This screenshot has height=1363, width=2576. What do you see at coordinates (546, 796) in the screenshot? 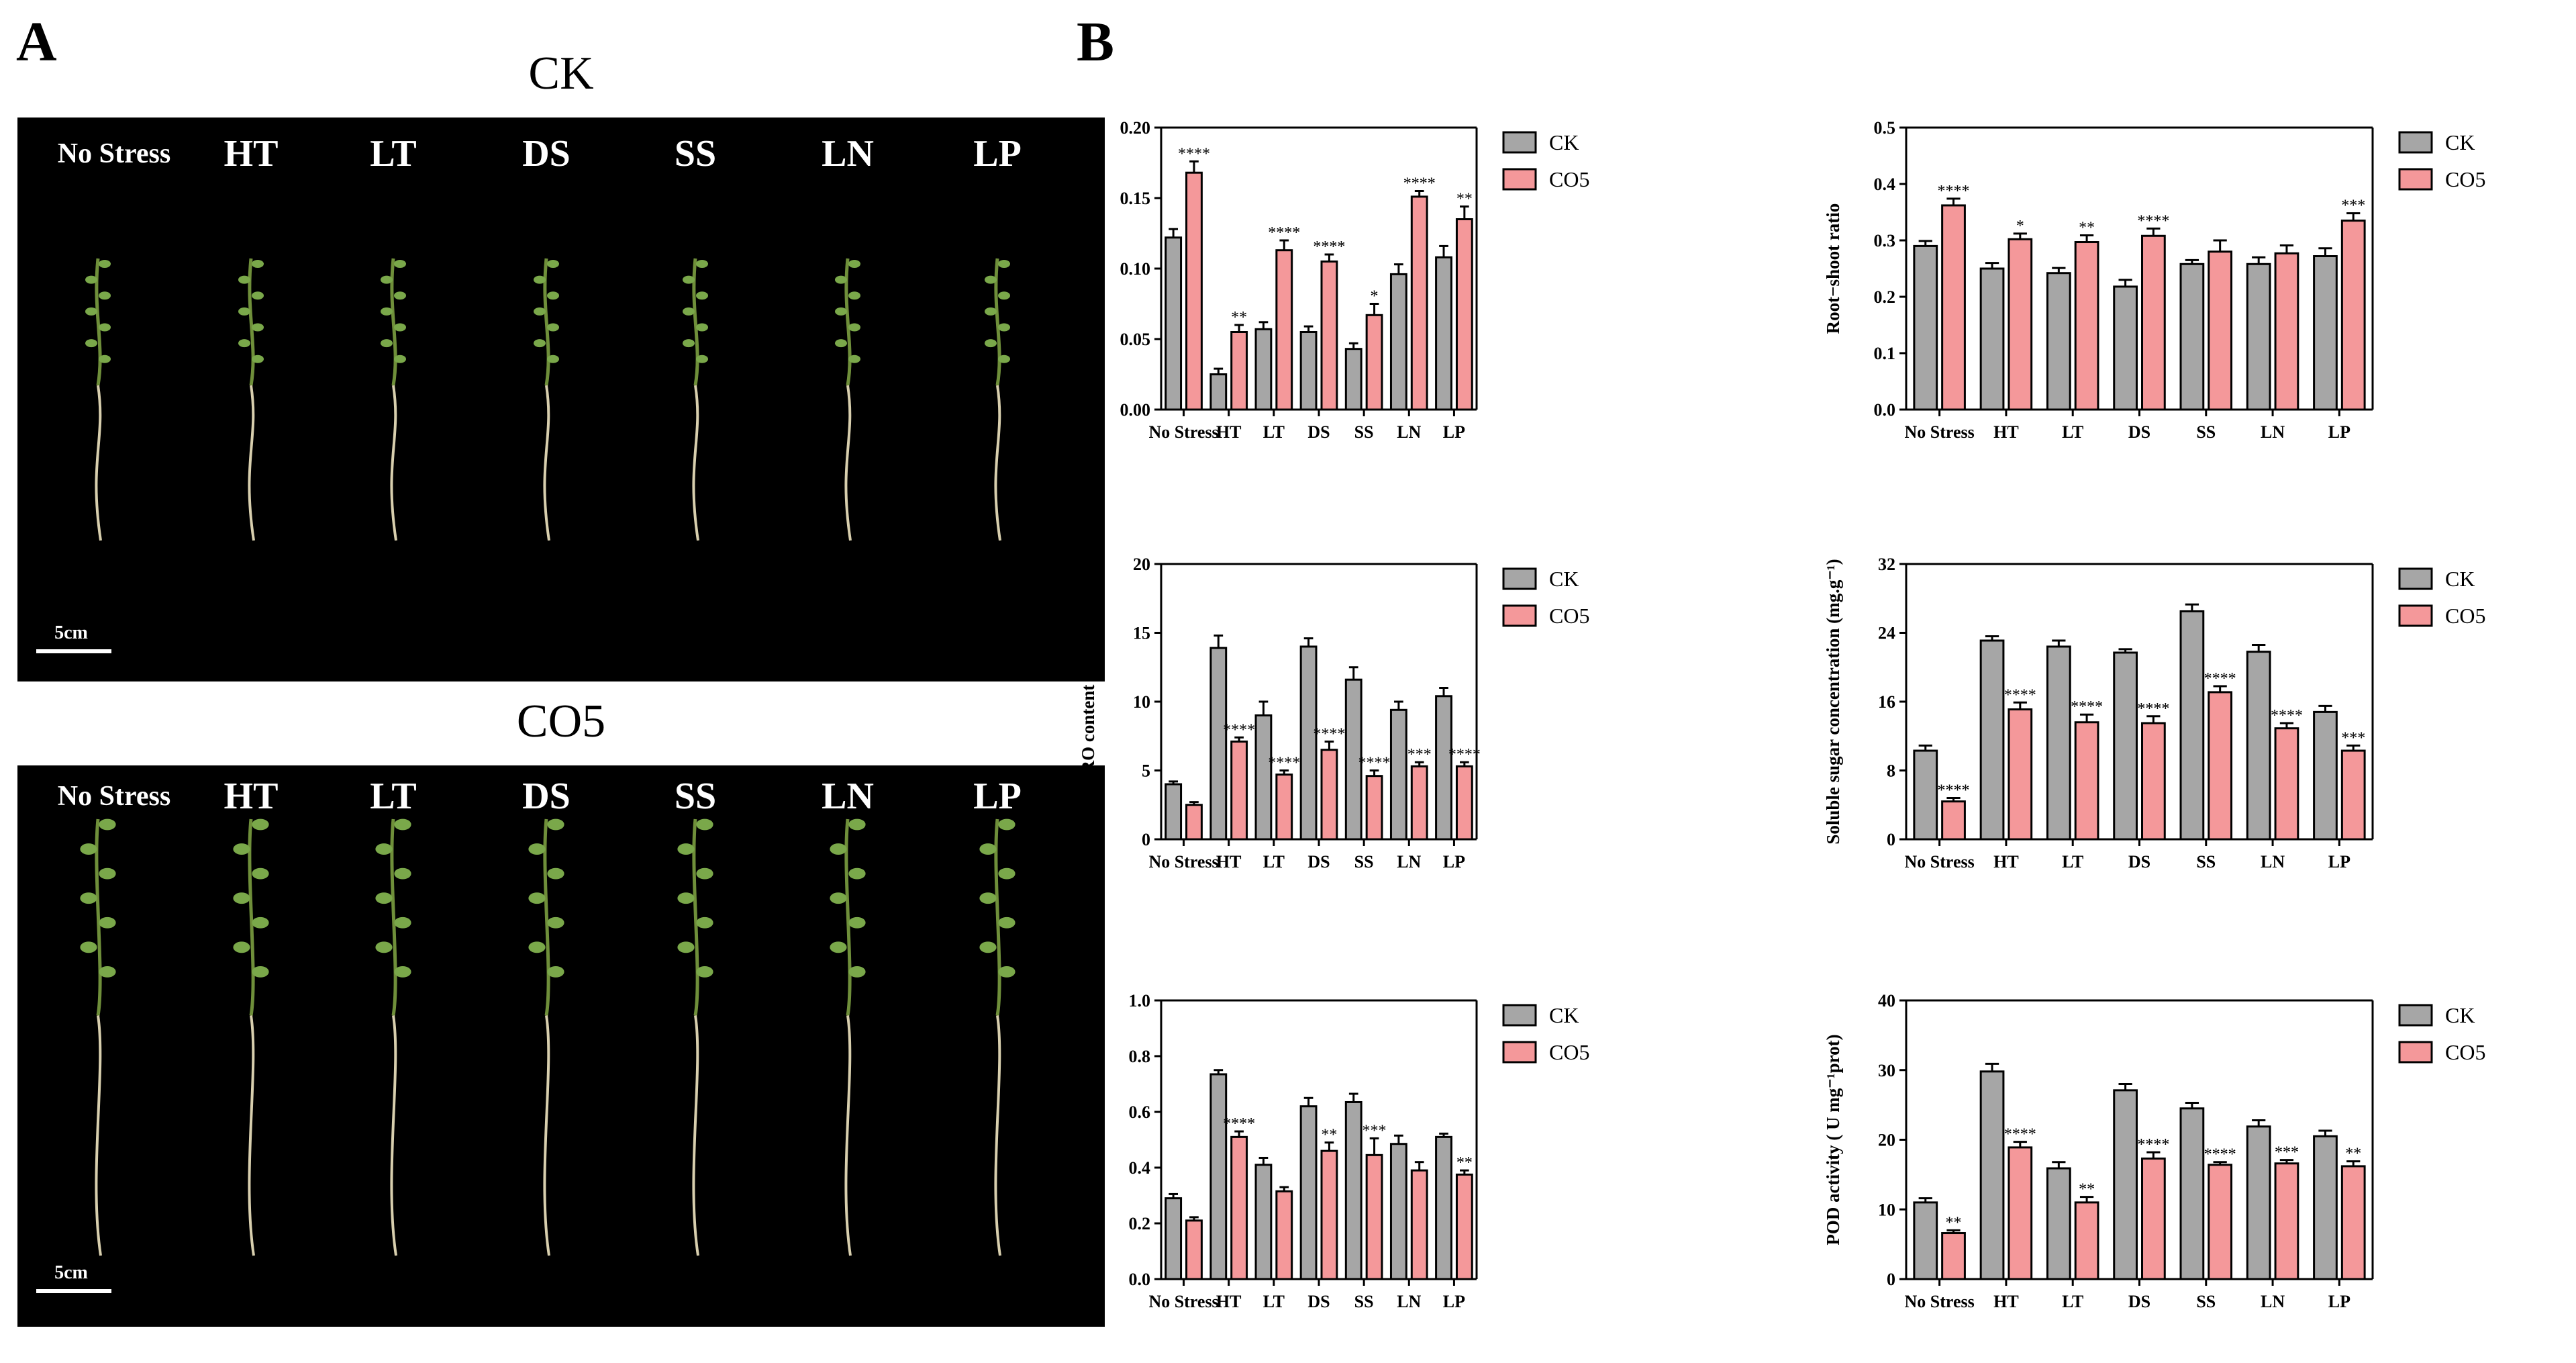
I see `photo-label-ds: DS` at bounding box center [546, 796].